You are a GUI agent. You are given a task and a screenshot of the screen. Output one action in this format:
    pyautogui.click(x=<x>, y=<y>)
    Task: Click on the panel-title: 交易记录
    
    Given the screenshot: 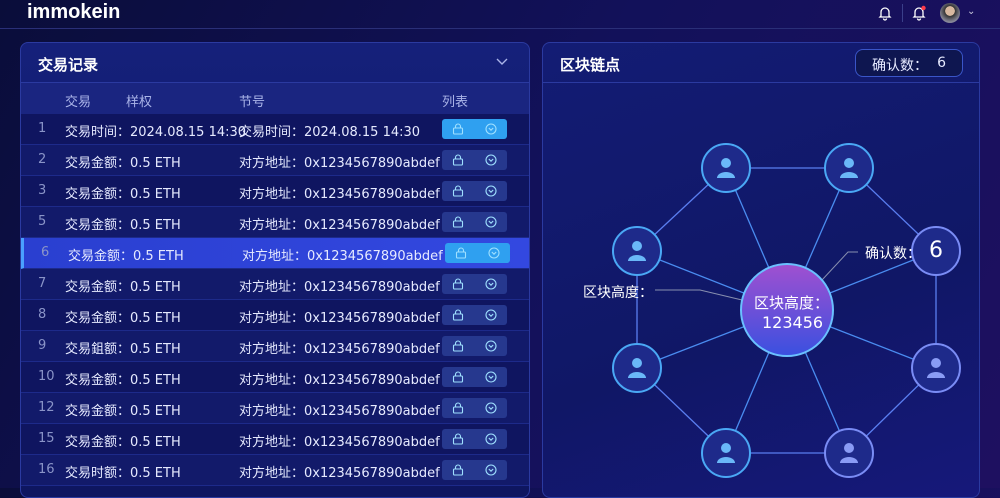 What is the action you would take?
    pyautogui.click(x=68, y=65)
    